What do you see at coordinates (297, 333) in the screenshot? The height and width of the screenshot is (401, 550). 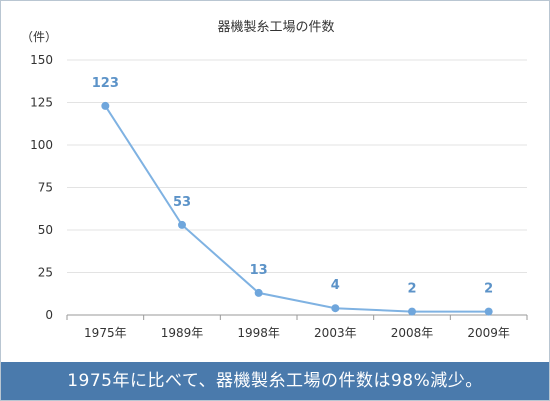 I see `x-tick-labels: 1975年 1989年 1998年 2003年 2008年 2009年` at bounding box center [297, 333].